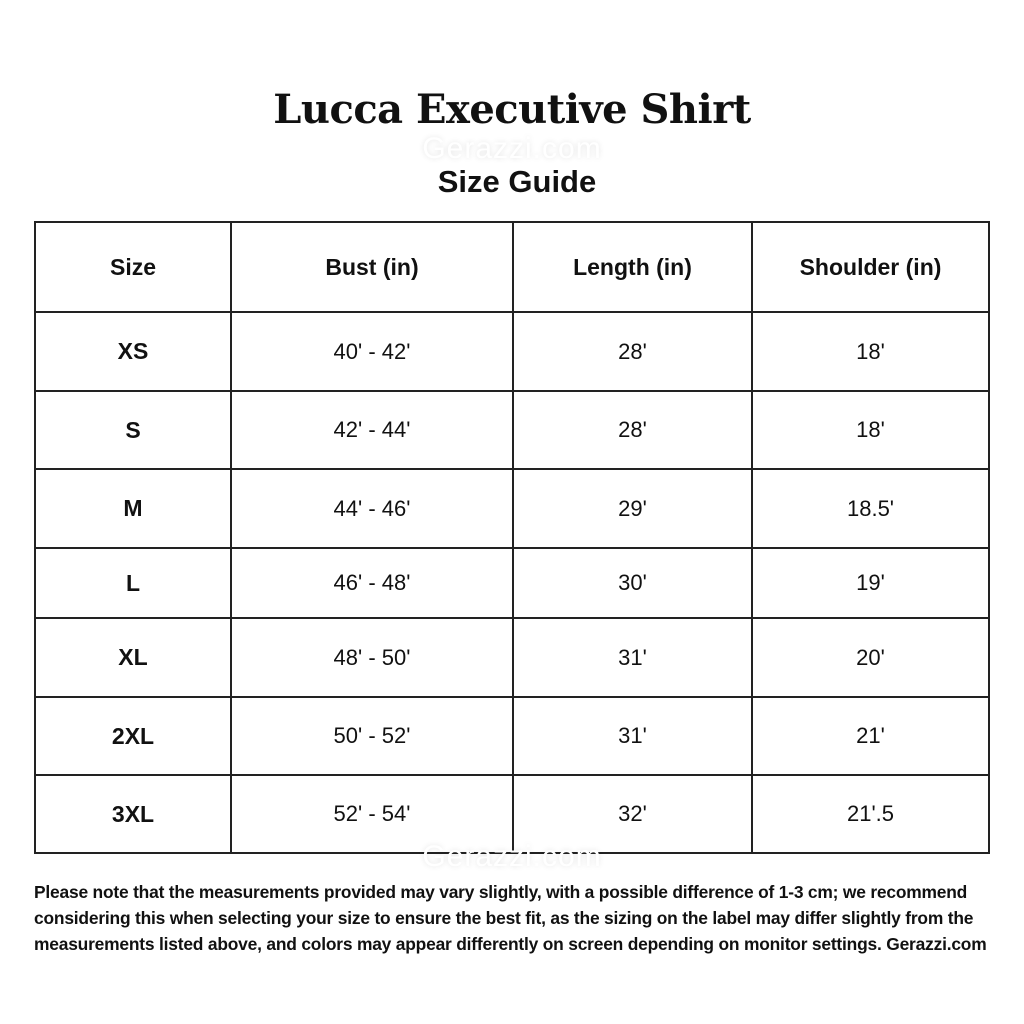  Describe the element at coordinates (133, 508) in the screenshot. I see `size-cell: M` at that location.